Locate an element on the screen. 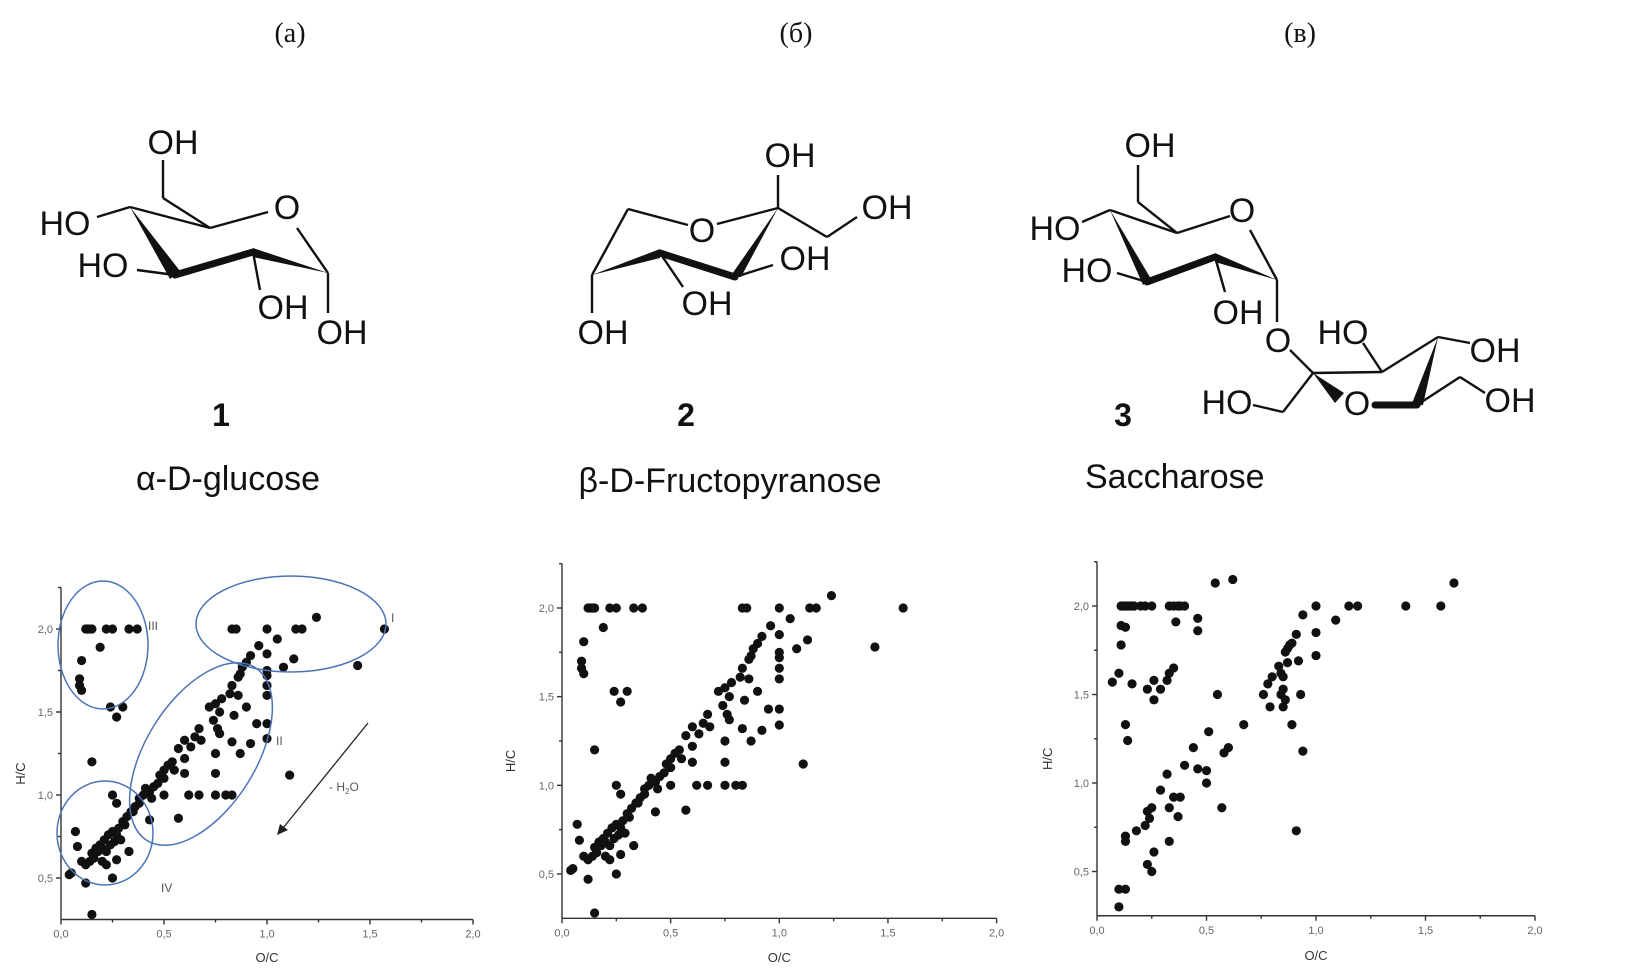 This screenshot has width=1638, height=976. y-tick-label: 0,5 is located at coordinates (1081, 873).